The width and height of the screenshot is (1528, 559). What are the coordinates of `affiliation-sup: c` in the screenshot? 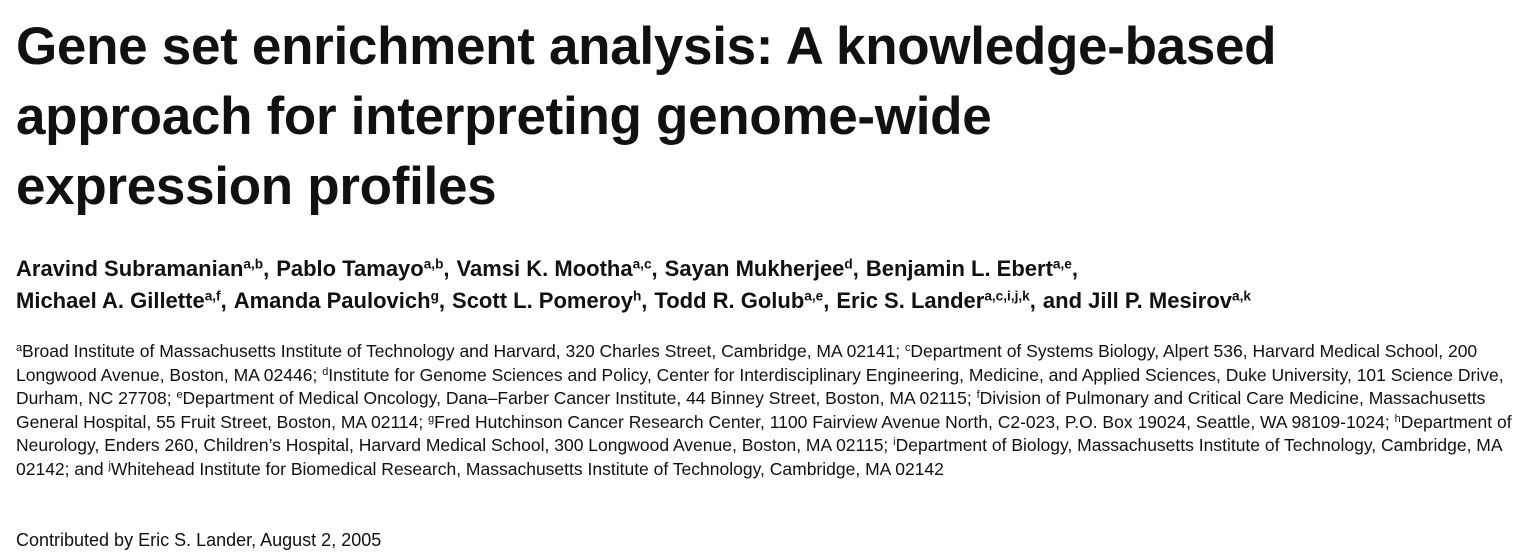 It's located at (907, 348).